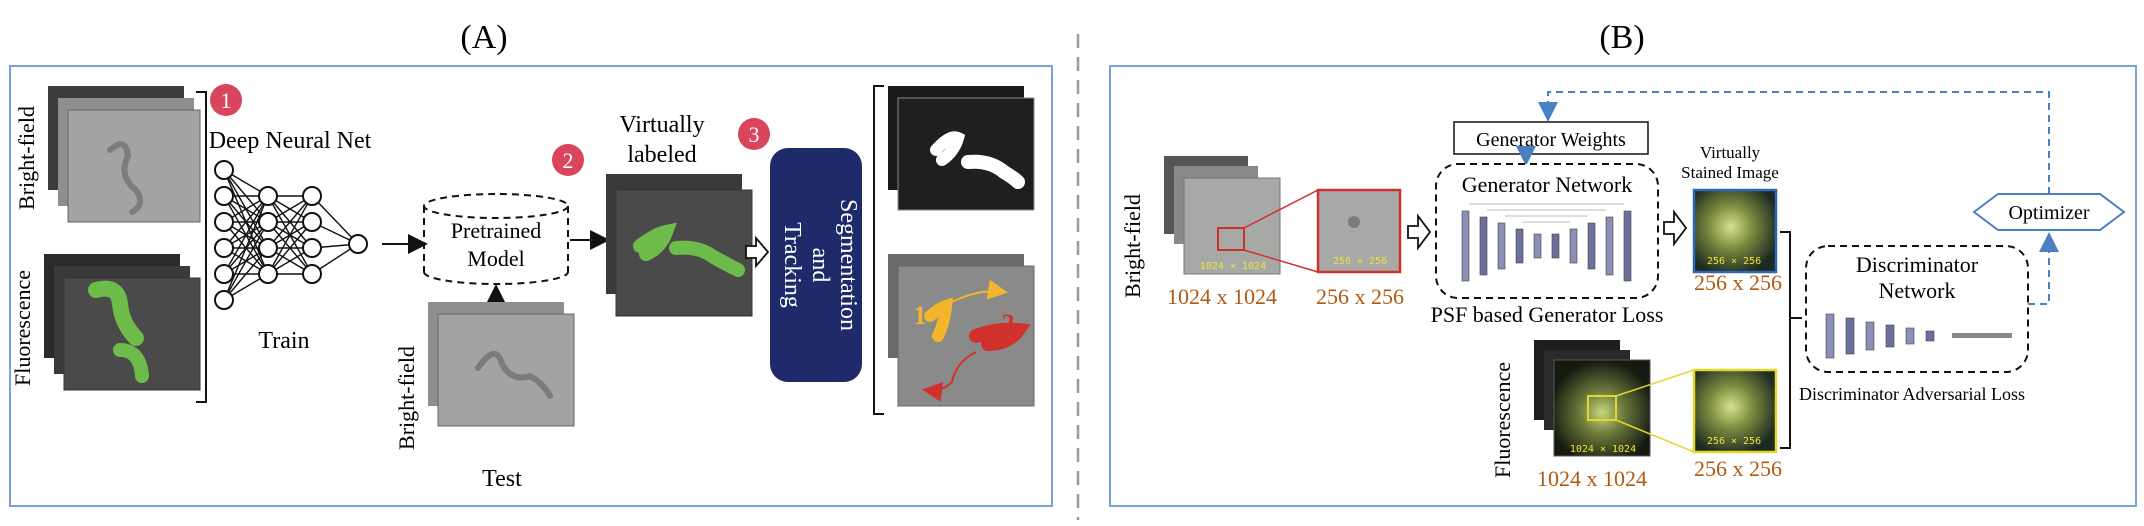 This screenshot has height=526, width=2144. Describe the element at coordinates (1222, 296) in the screenshot. I see `b-bf-image-size: 1024 x 1024` at that location.